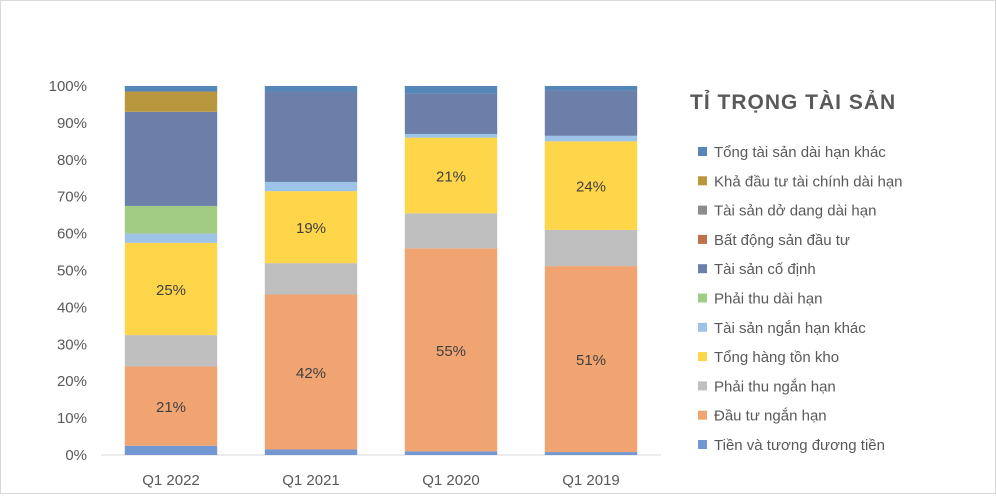  Describe the element at coordinates (311, 480) in the screenshot. I see `x-tick-label: Q1 2021` at that location.